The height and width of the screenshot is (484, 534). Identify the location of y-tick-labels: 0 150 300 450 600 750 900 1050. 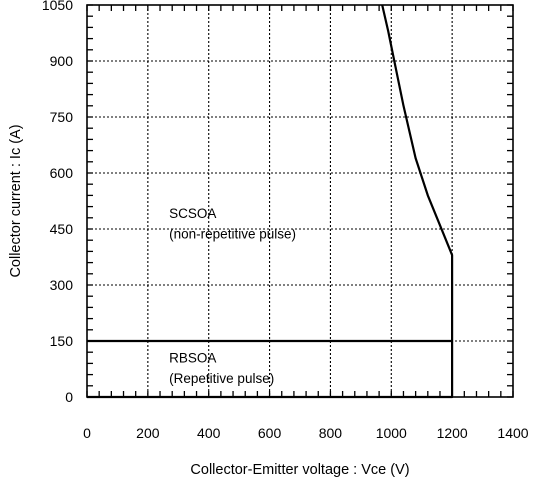
(57, 202).